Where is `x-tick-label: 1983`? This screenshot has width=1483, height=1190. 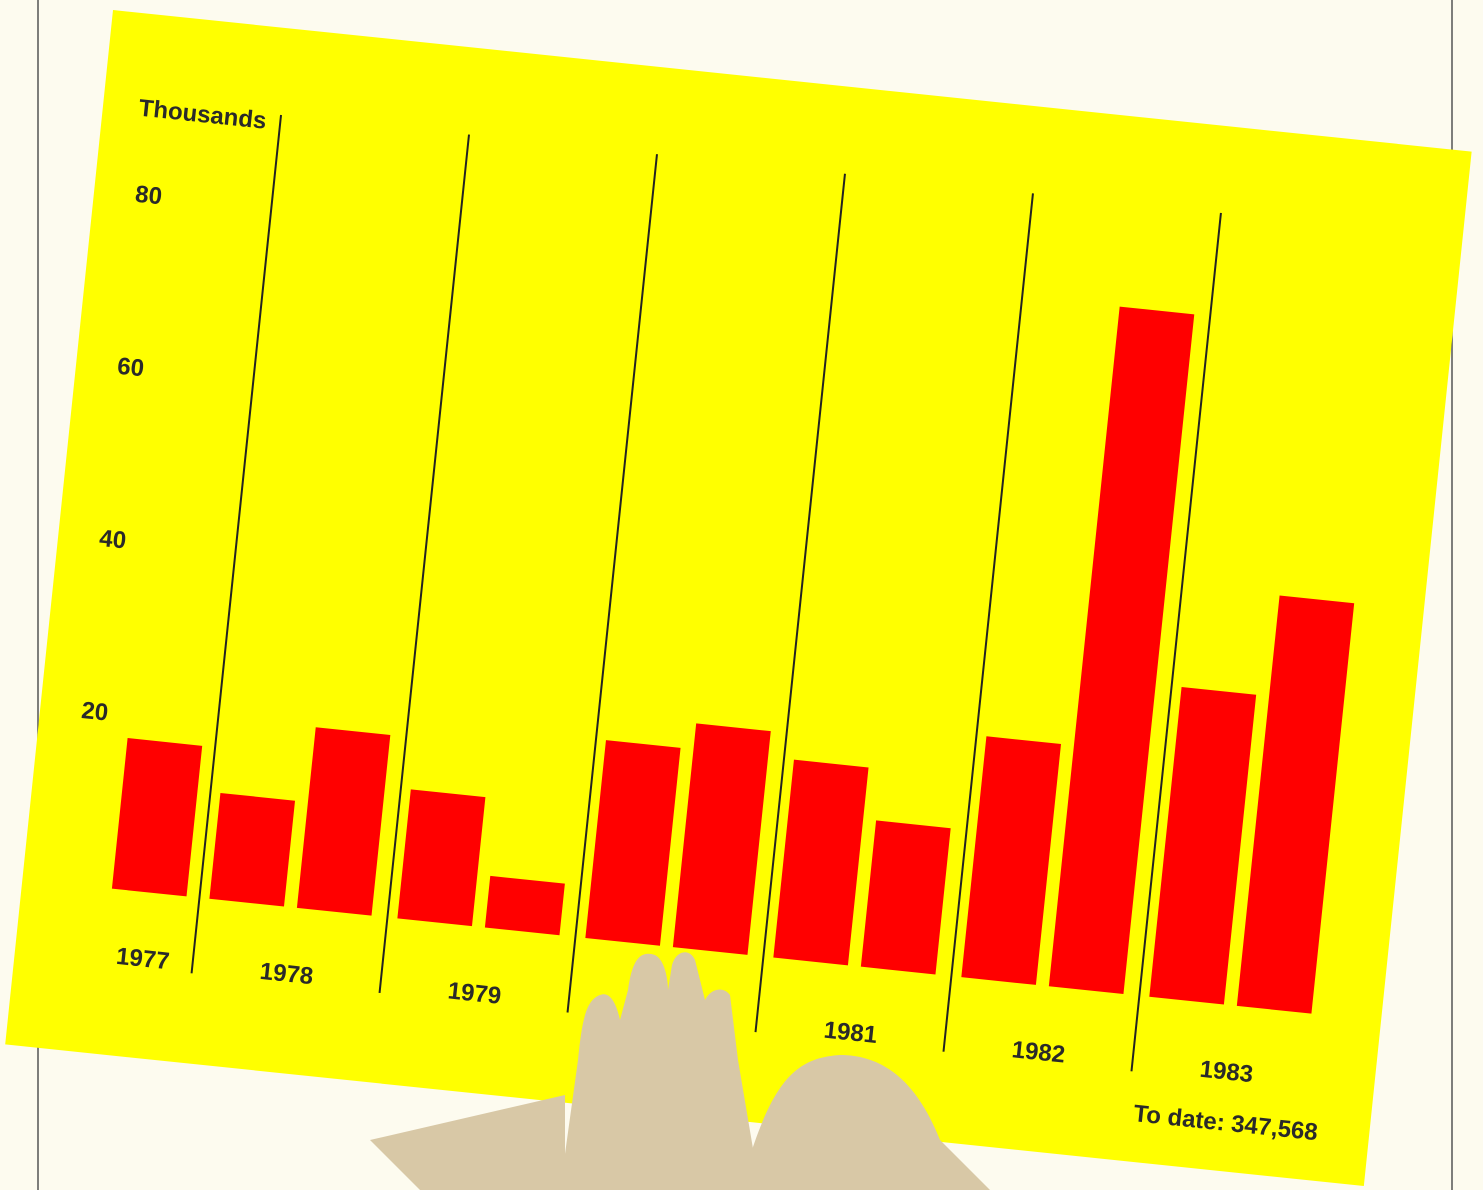 x-tick-label: 1983 is located at coordinates (1226, 1072).